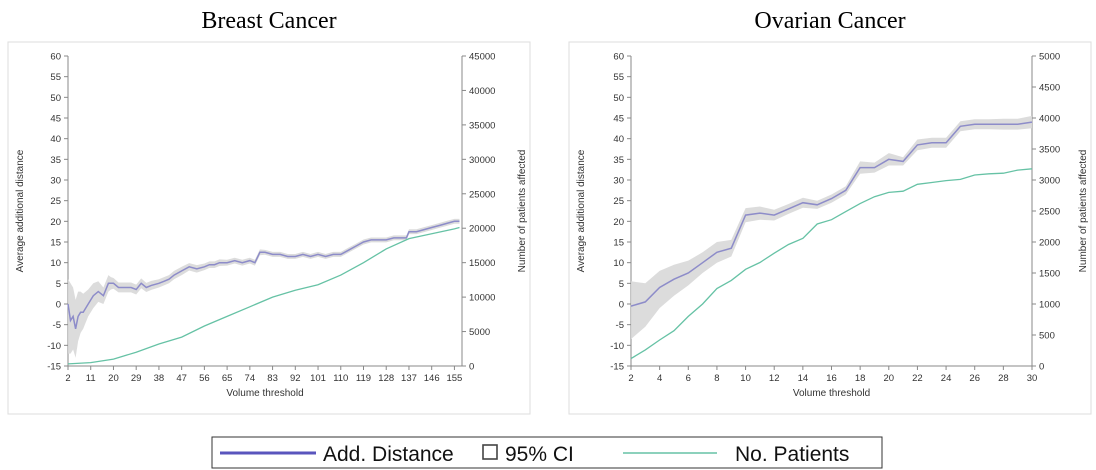 This screenshot has width=1096, height=470. Describe the element at coordinates (482, 91) in the screenshot. I see `right-tick-label: 40000` at that location.